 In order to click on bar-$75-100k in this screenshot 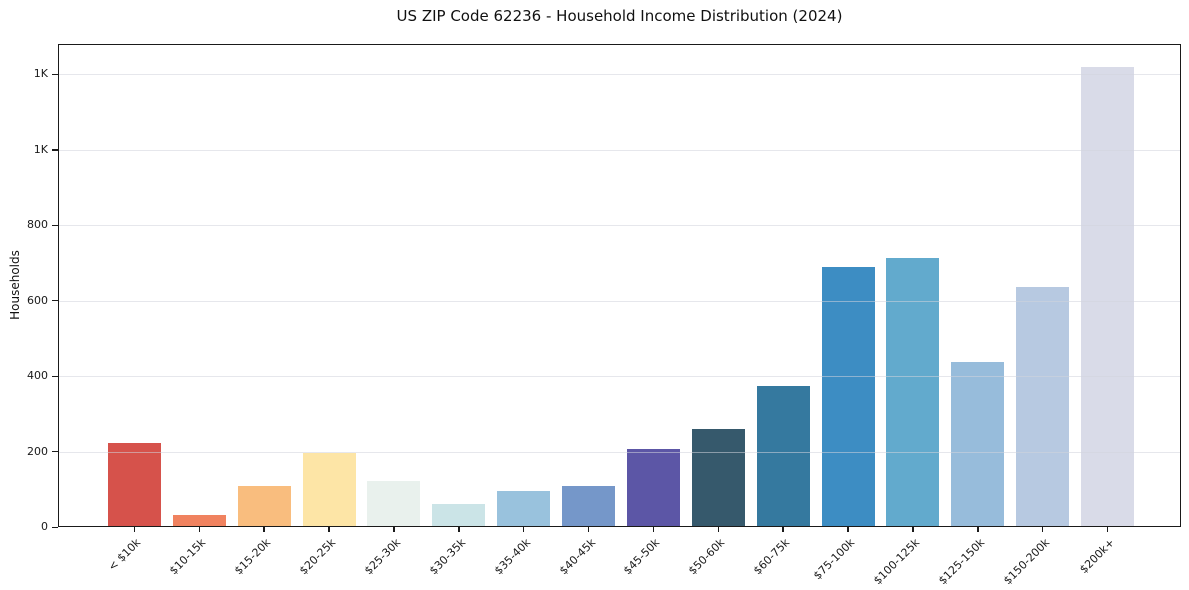, I will do `click(848, 397)`.